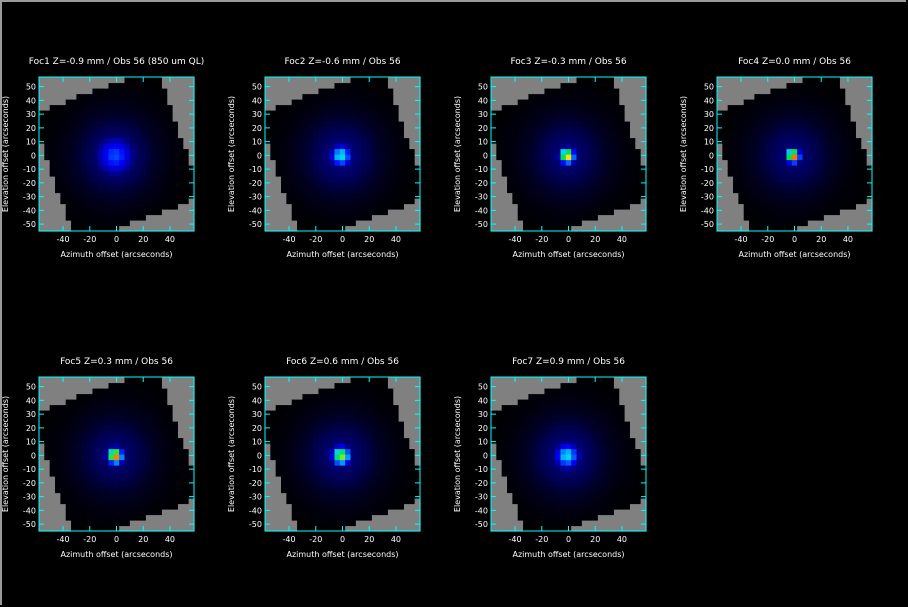  Describe the element at coordinates (31, 442) in the screenshot. I see `y-tick-label: 10` at that location.